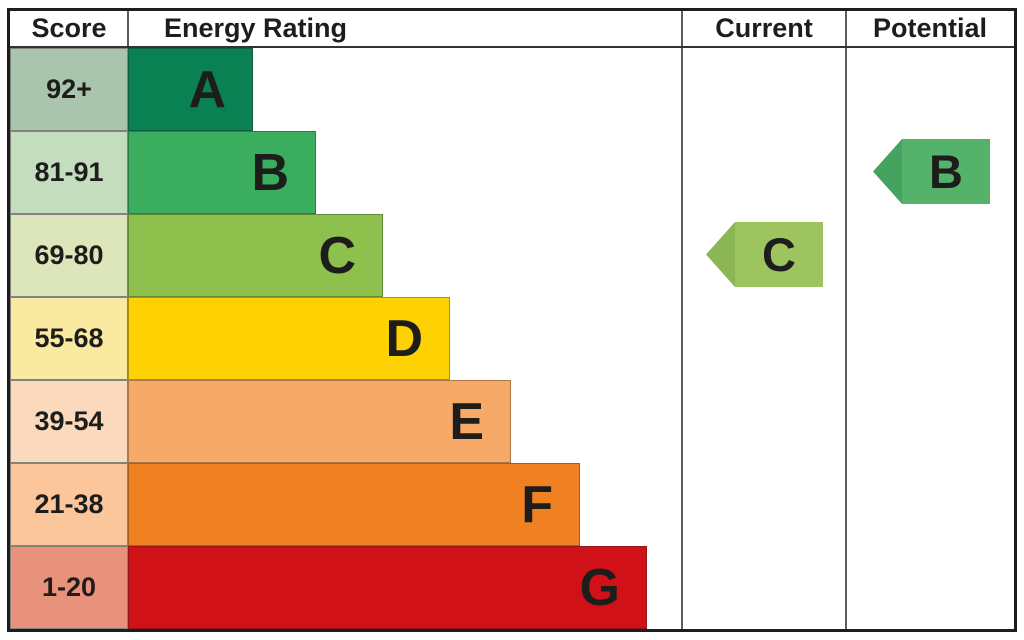 This screenshot has height=640, width=1024. I want to click on score-cell-d: 55-68, so click(69, 338).